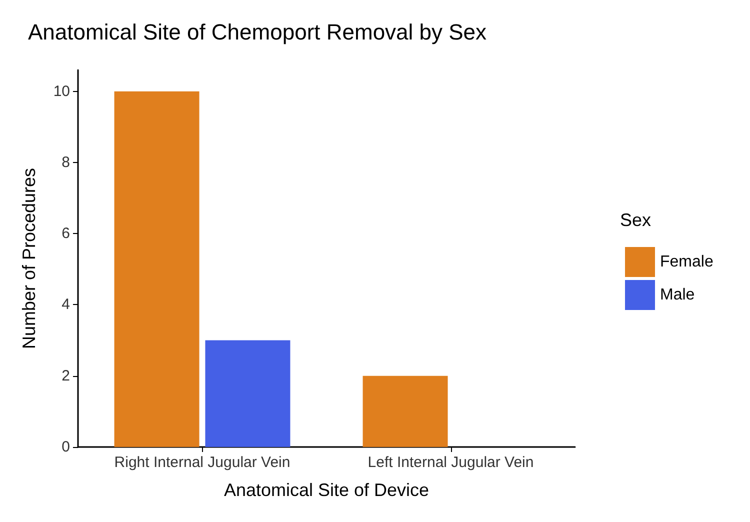 This screenshot has width=750, height=522. What do you see at coordinates (29, 259) in the screenshot?
I see `y-axis-title: Number of Procedures` at bounding box center [29, 259].